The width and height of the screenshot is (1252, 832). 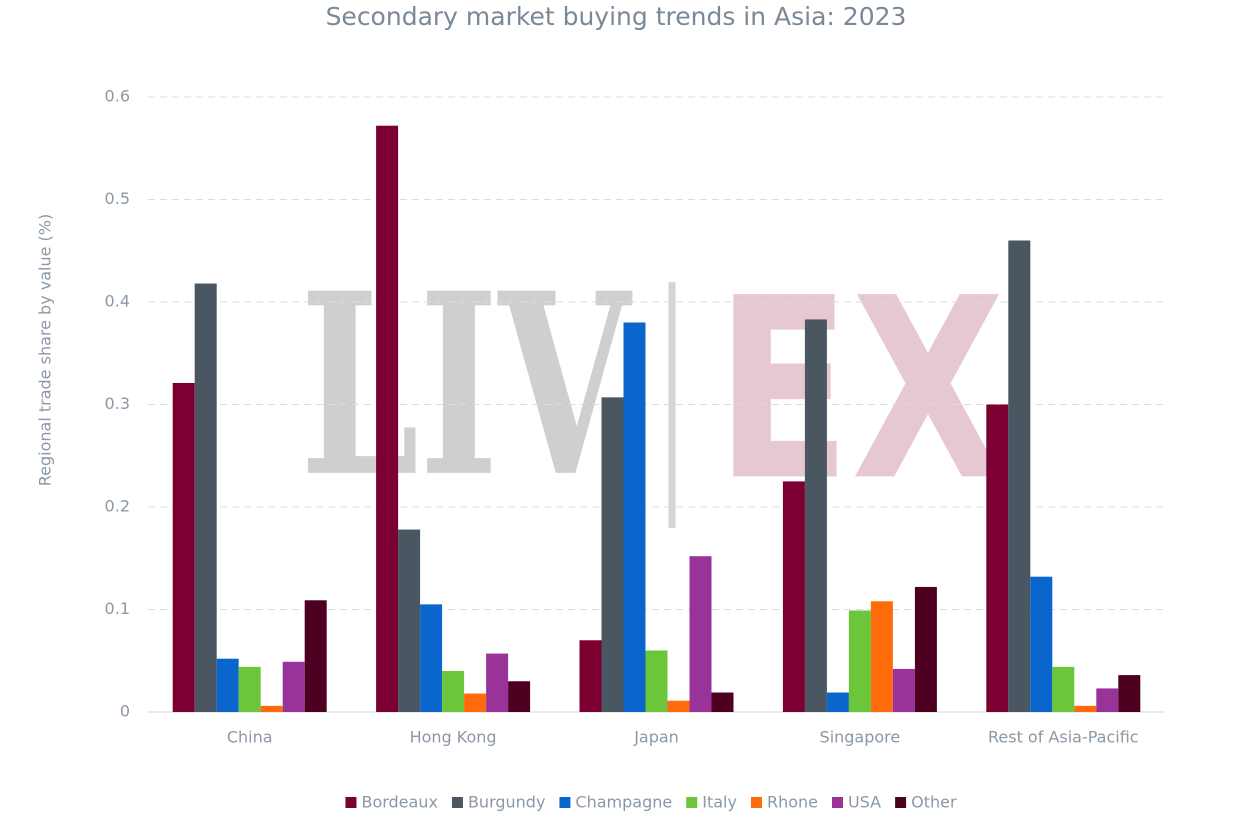 I want to click on x-tick-label: Hong Kong, so click(x=453, y=737).